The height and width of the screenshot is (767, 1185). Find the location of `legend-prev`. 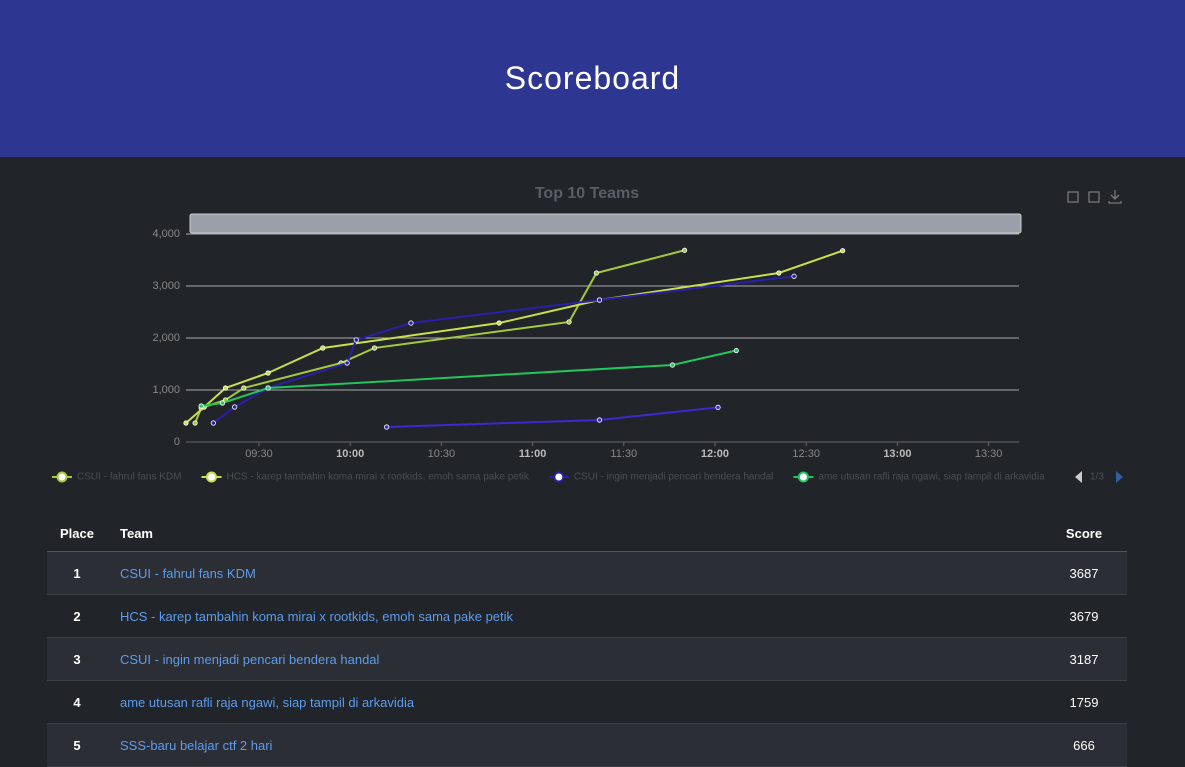

legend-prev is located at coordinates (1078, 477).